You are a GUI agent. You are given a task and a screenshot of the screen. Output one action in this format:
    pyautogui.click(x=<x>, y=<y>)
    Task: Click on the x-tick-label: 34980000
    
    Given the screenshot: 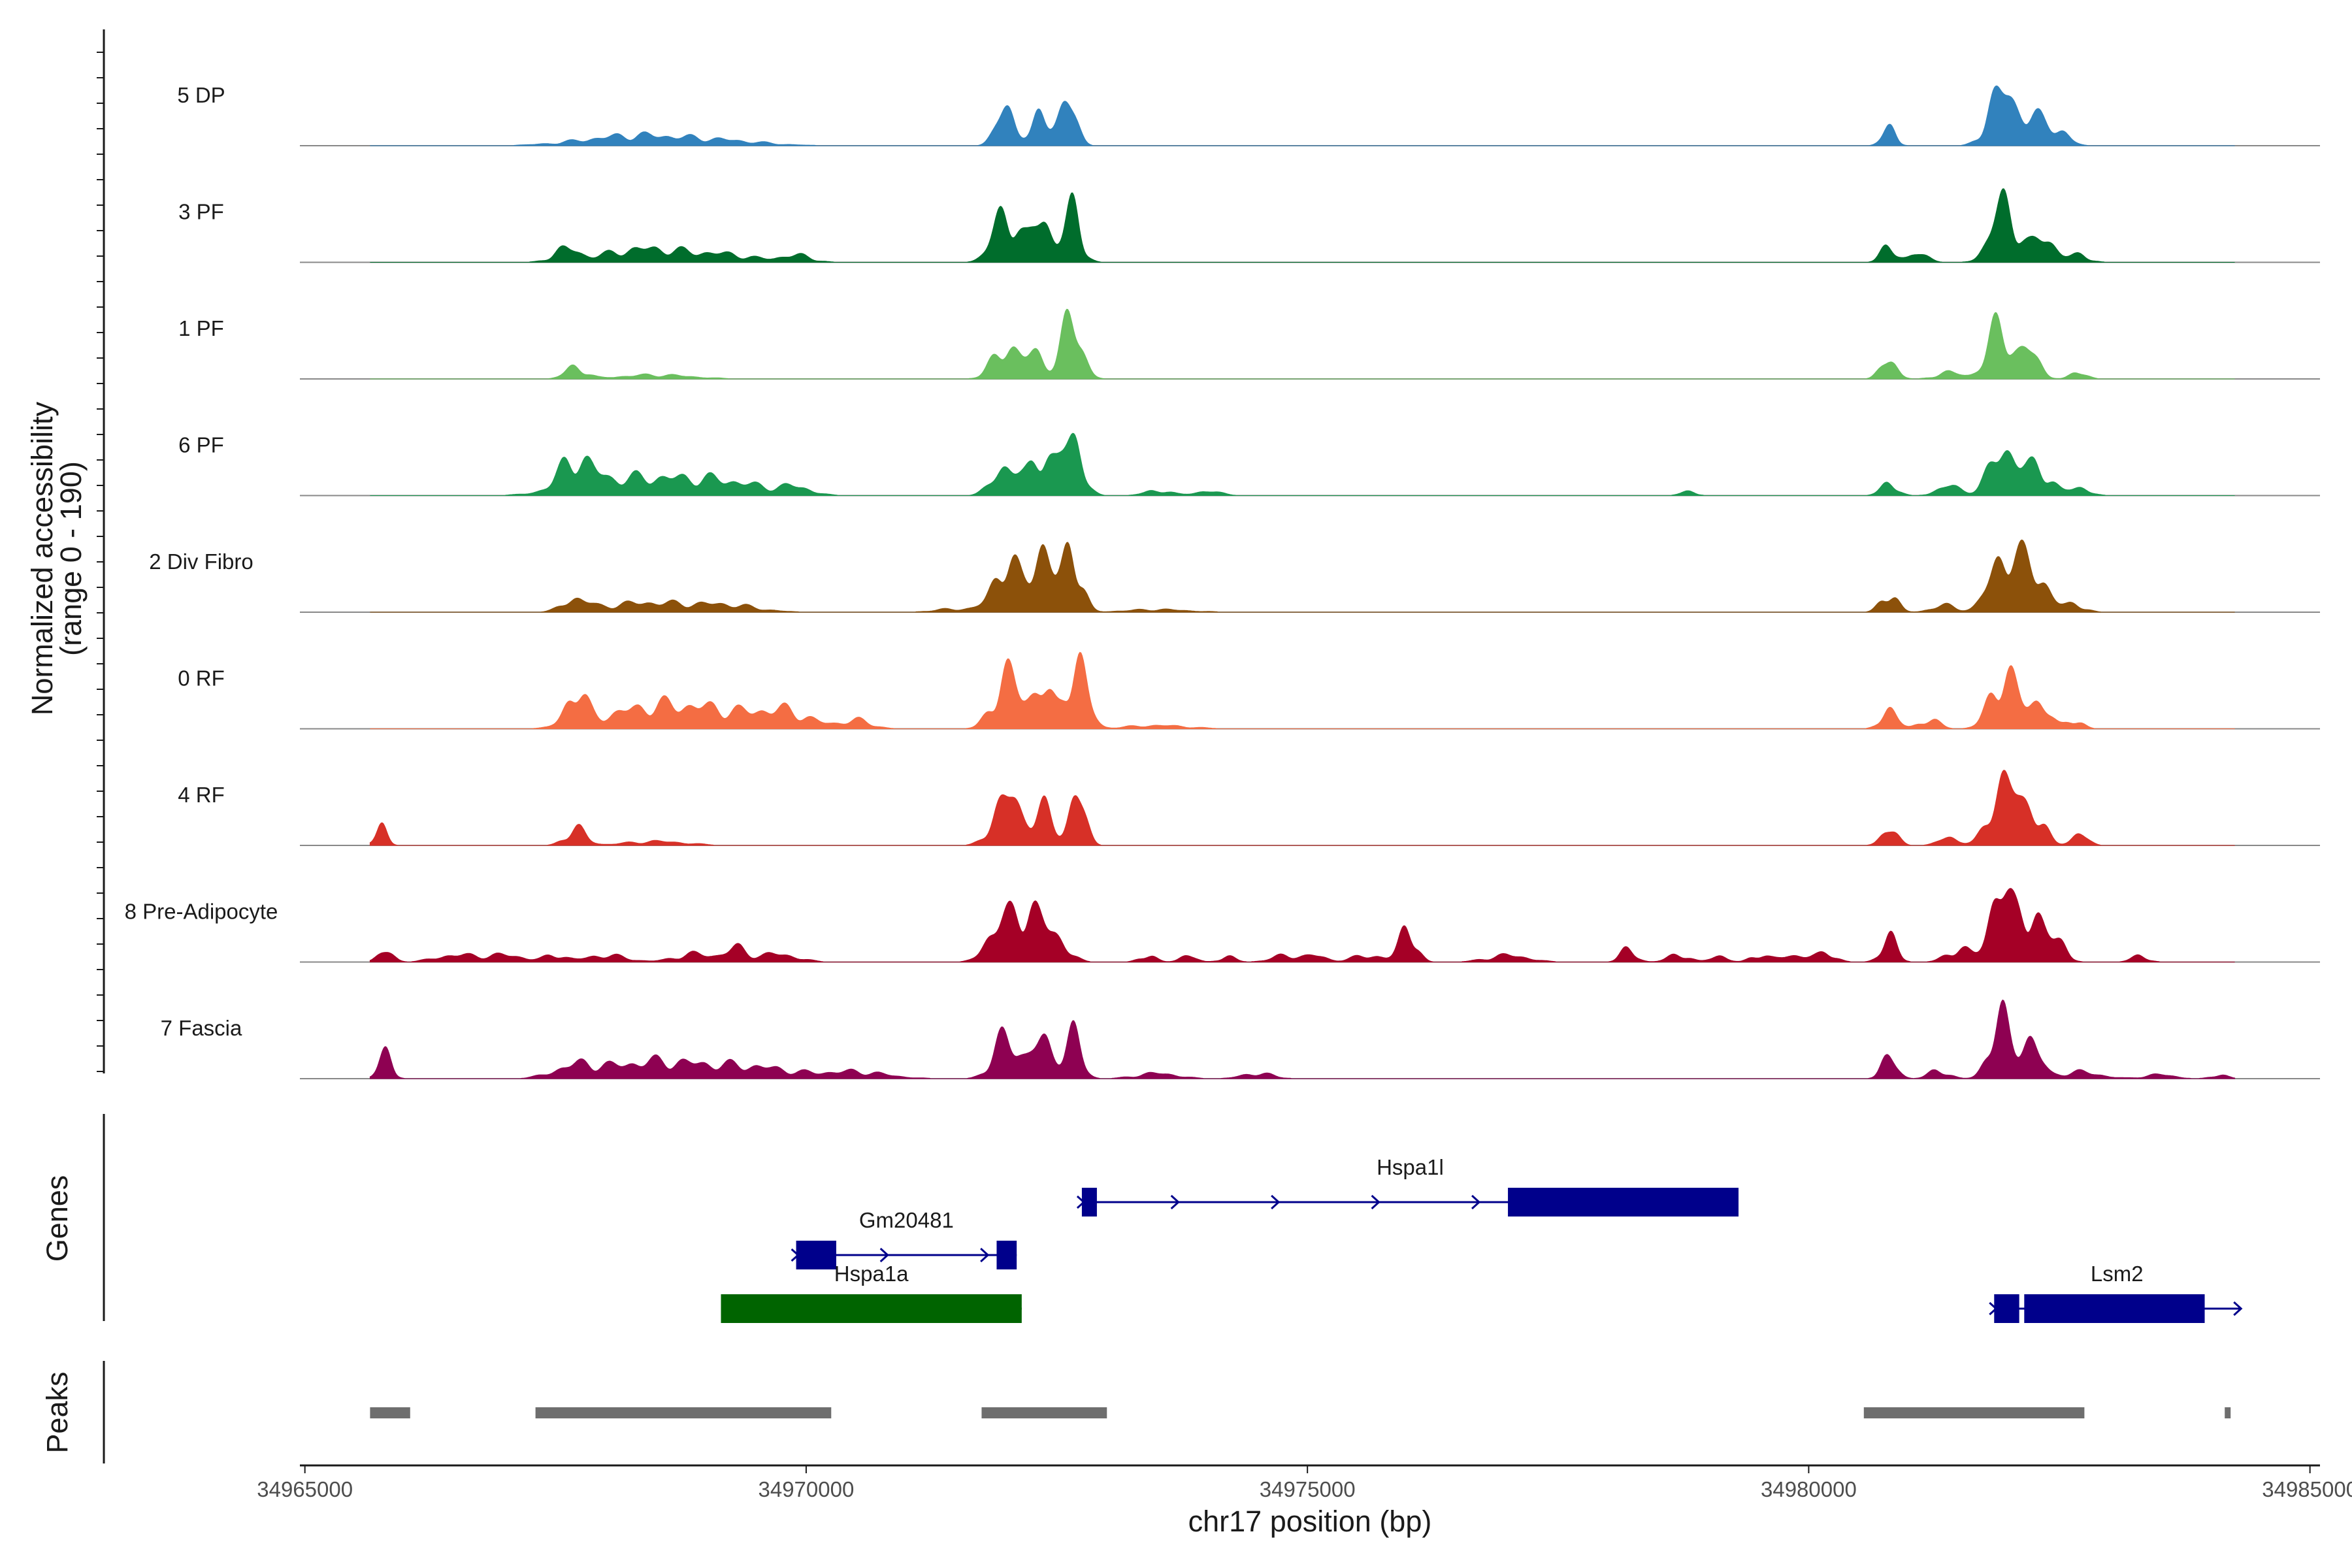 What is the action you would take?
    pyautogui.click(x=1809, y=1489)
    